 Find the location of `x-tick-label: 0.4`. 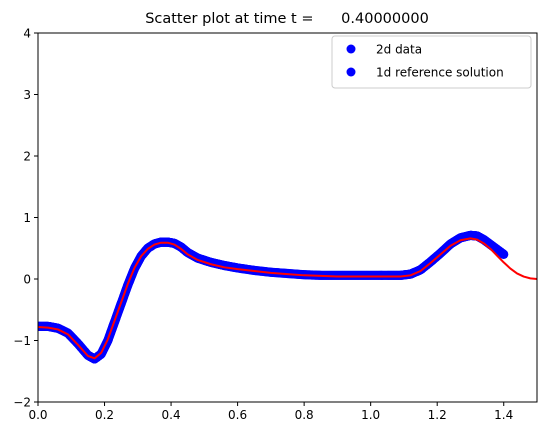

x-tick-label: 0.4 is located at coordinates (171, 415).